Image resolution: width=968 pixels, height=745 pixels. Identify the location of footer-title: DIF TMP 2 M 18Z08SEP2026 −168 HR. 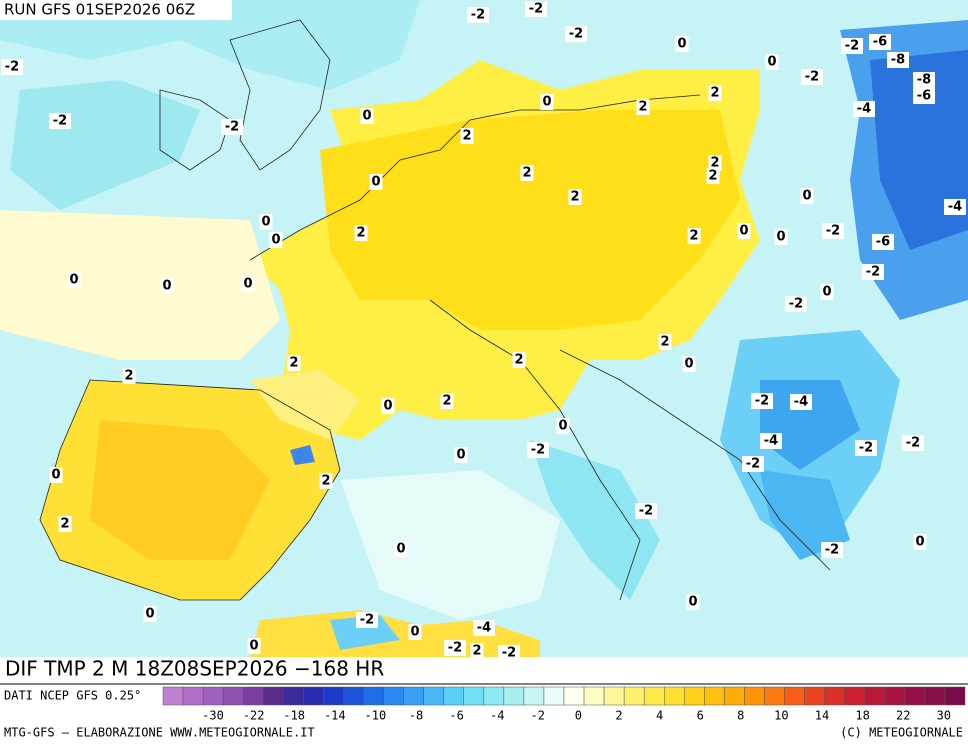
(194, 669).